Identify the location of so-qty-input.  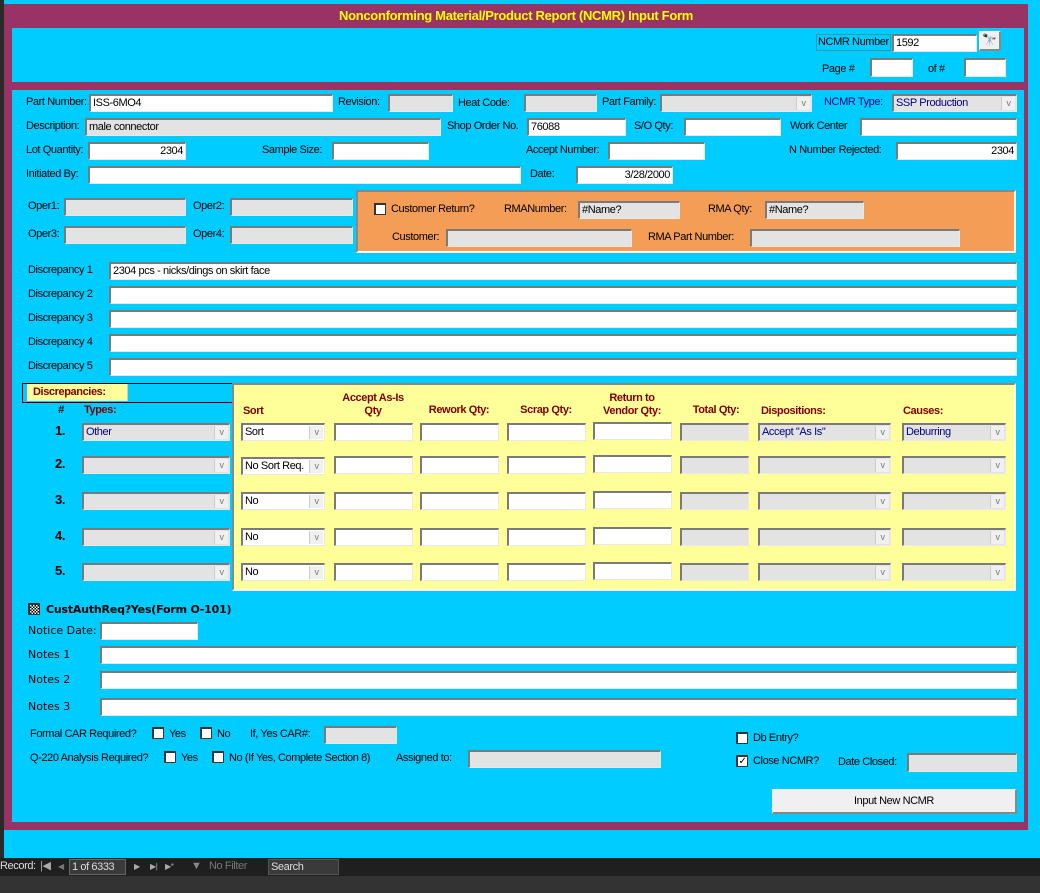
(732, 127).